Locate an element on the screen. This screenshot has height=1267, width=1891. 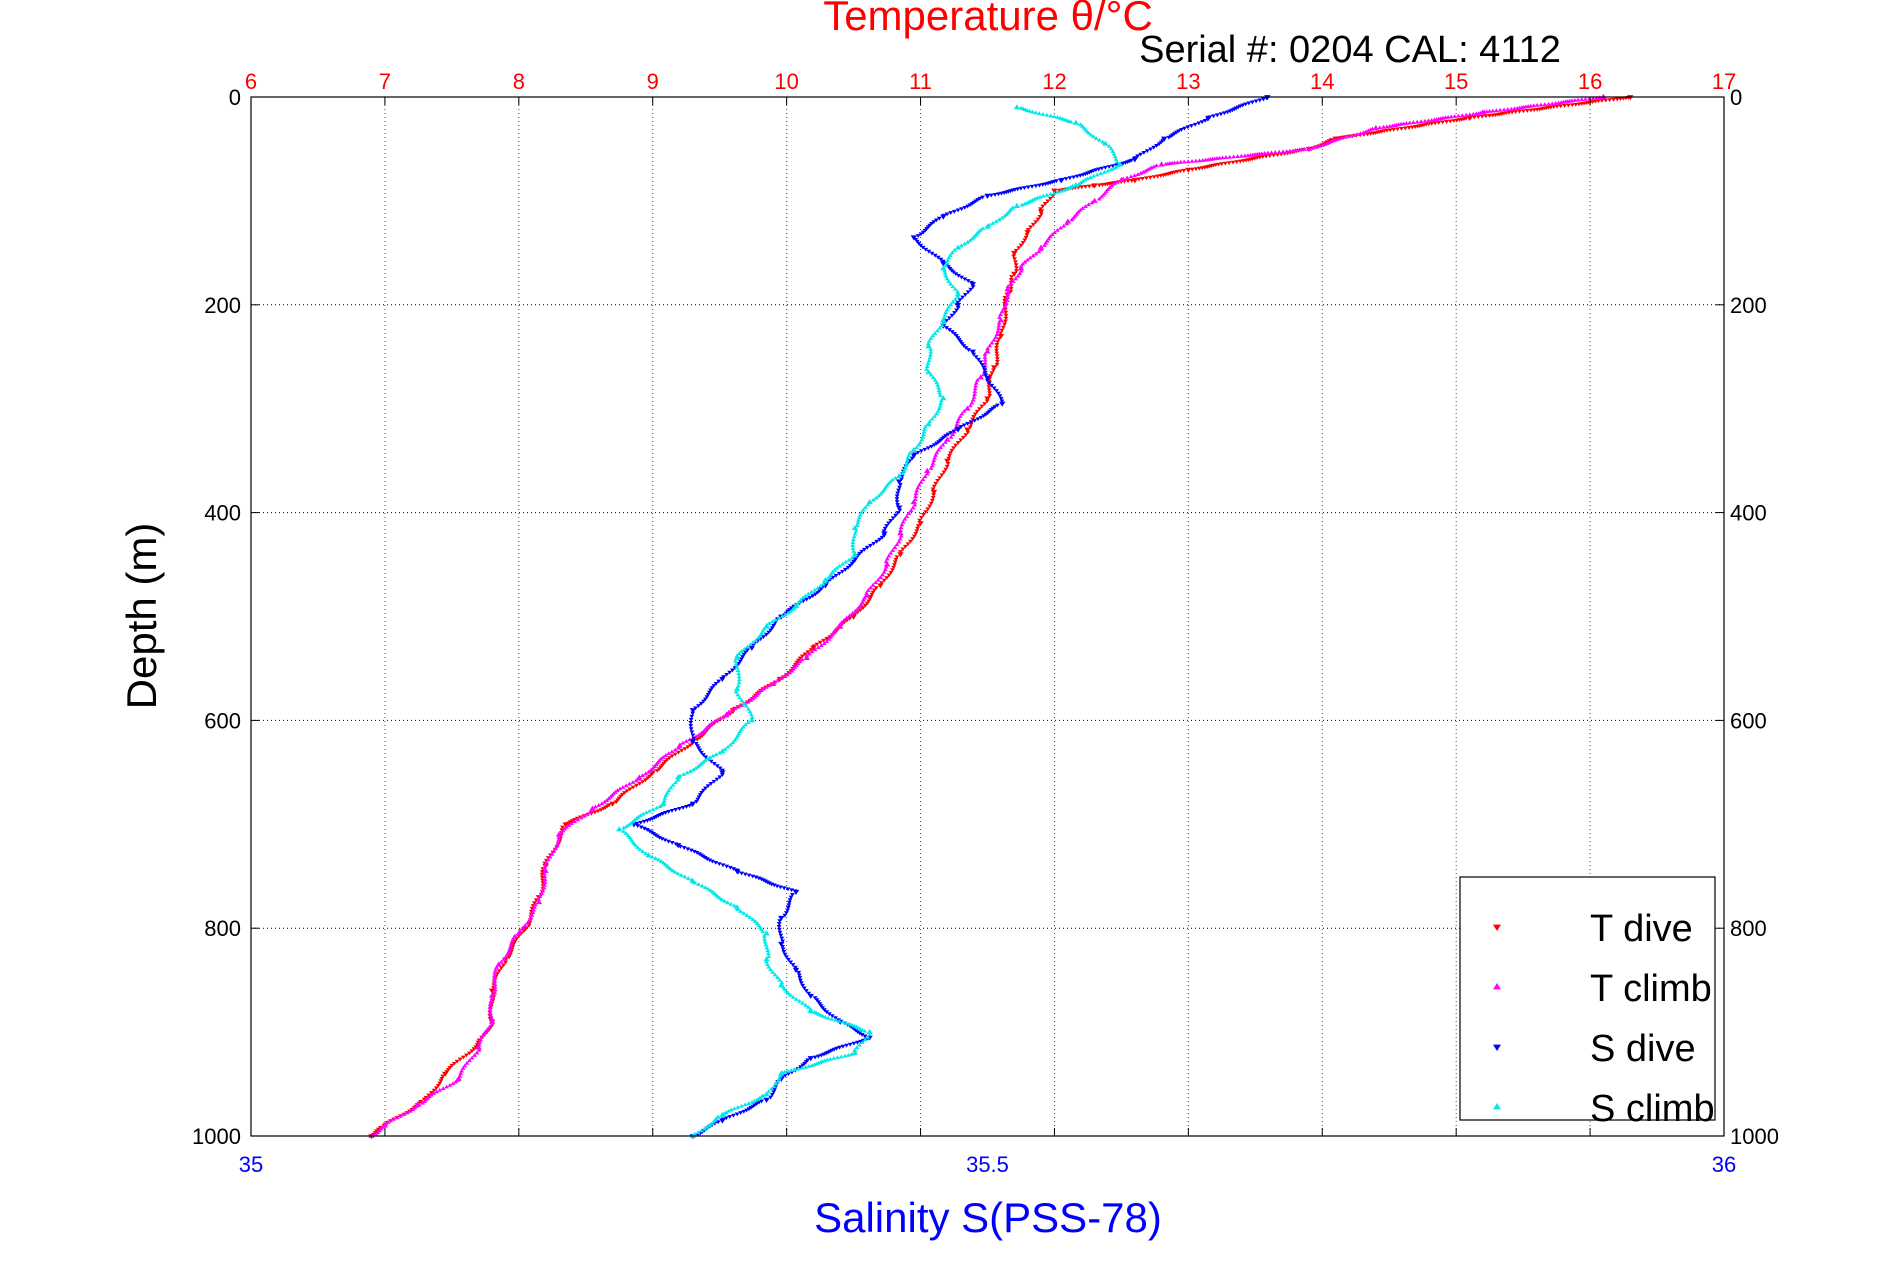
legend-label: T climb is located at coordinates (1651, 989).